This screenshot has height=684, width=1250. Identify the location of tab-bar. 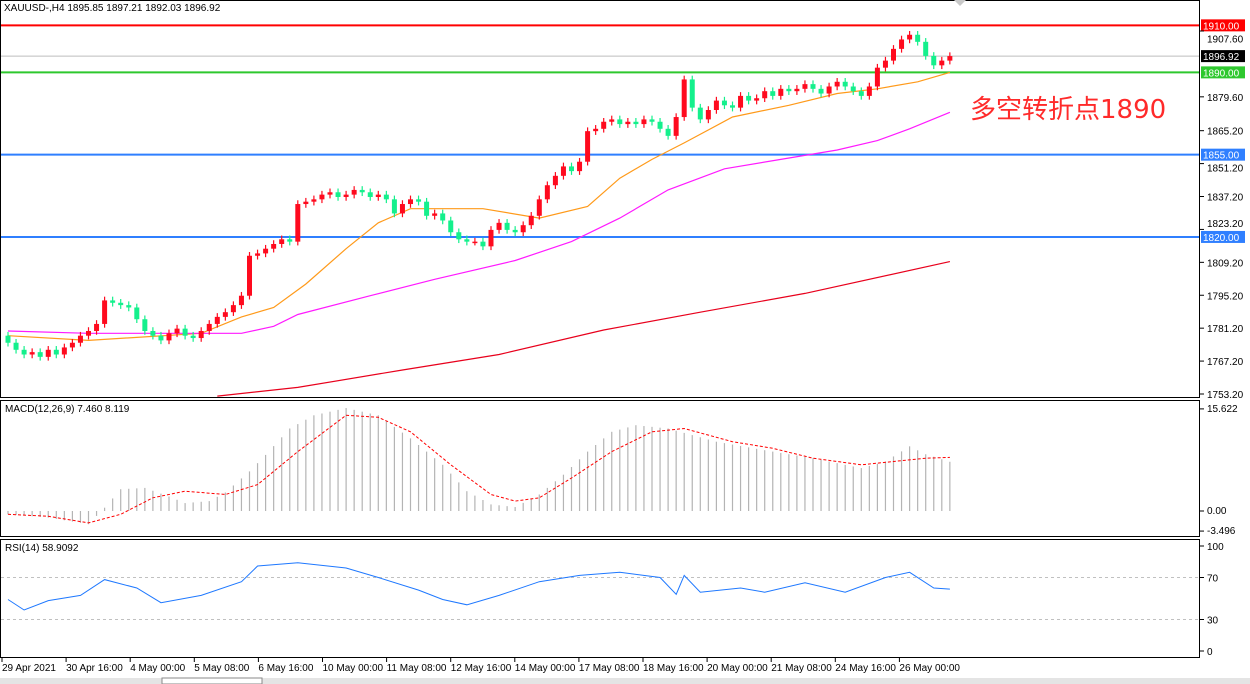
(625, 681).